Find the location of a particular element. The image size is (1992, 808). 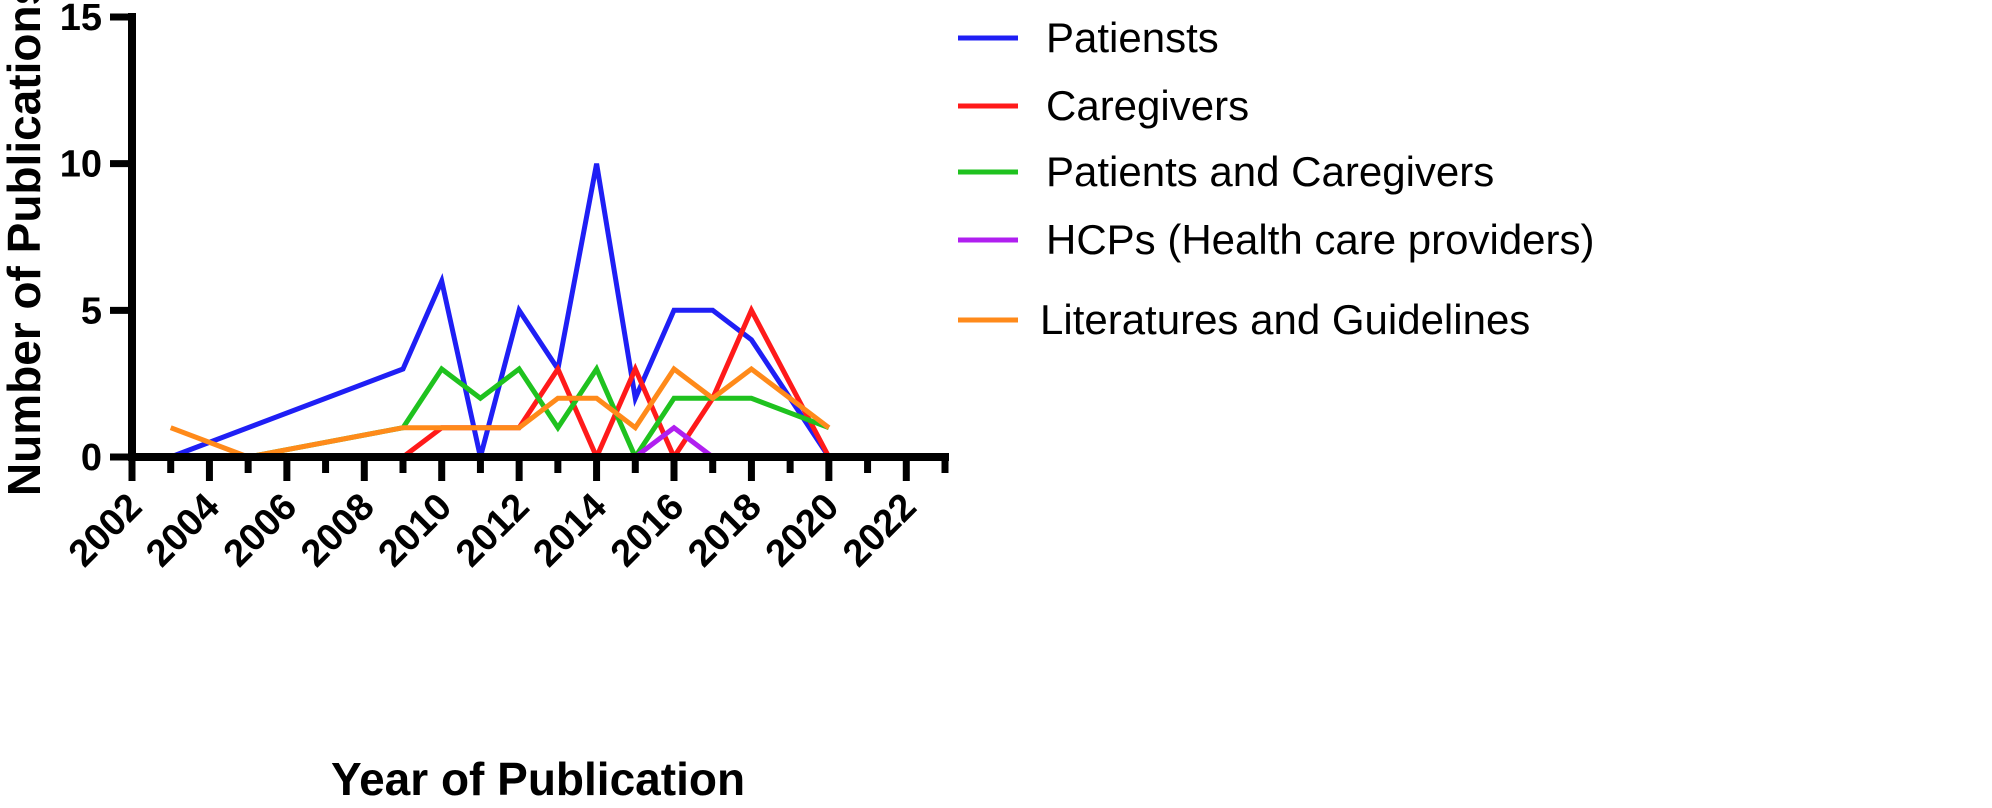

series-line-patiensts is located at coordinates (500, 311).